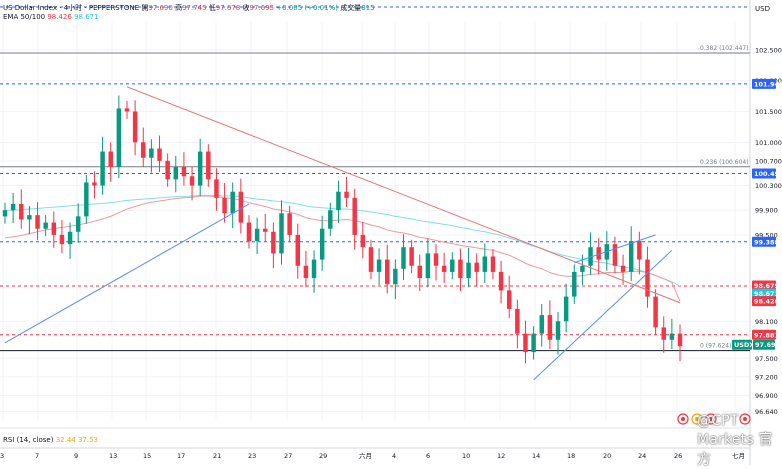 This screenshot has width=782, height=469. I want to click on symbol-name: US Dollar Index · 4小时 · PEPPERSTONE, so click(71, 8).